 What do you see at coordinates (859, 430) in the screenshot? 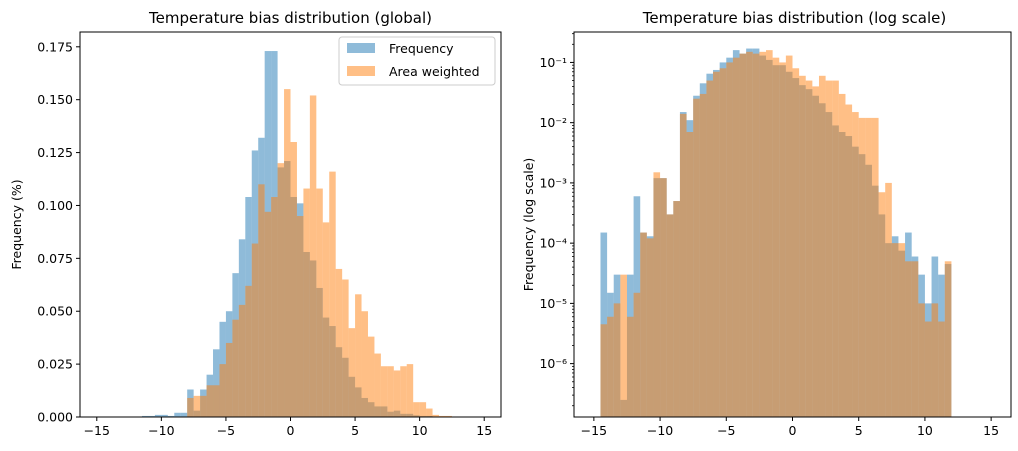
I see `right-x-tick-label: 5` at bounding box center [859, 430].